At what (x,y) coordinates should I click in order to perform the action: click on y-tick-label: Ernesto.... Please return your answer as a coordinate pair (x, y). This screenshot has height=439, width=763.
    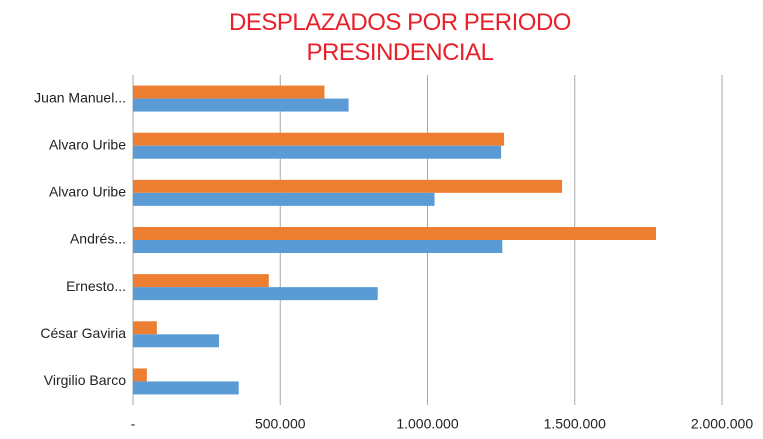
    Looking at the image, I should click on (96, 286).